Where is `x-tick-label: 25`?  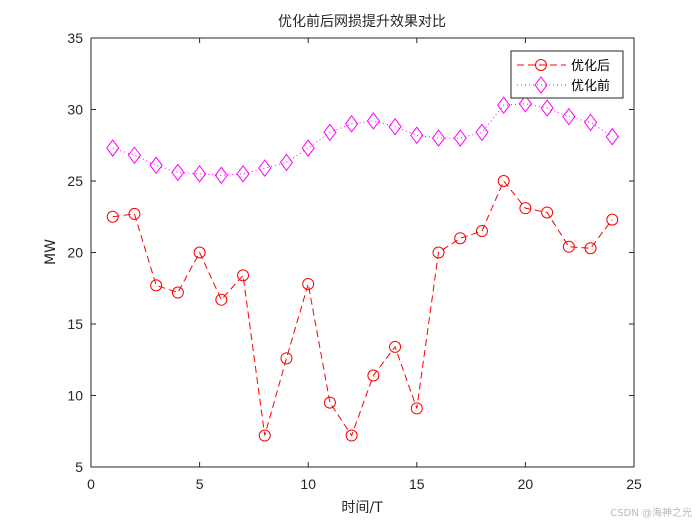
x-tick-label: 25 is located at coordinates (634, 484).